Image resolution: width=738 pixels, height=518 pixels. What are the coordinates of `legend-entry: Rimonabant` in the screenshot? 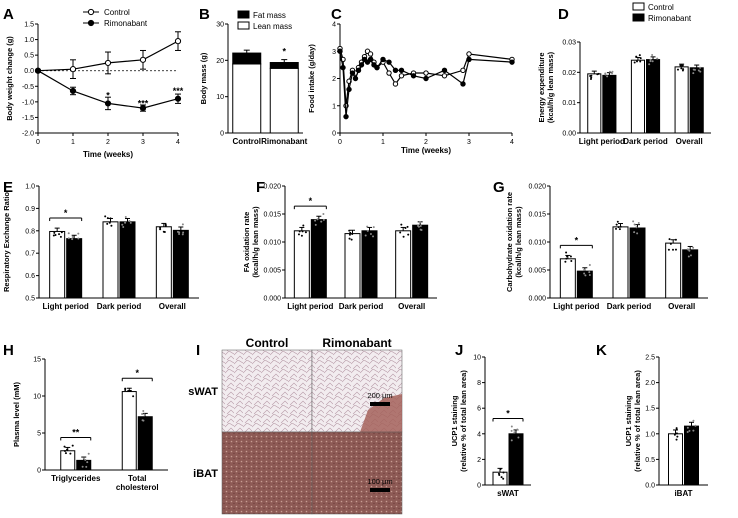 It's located at (670, 18).